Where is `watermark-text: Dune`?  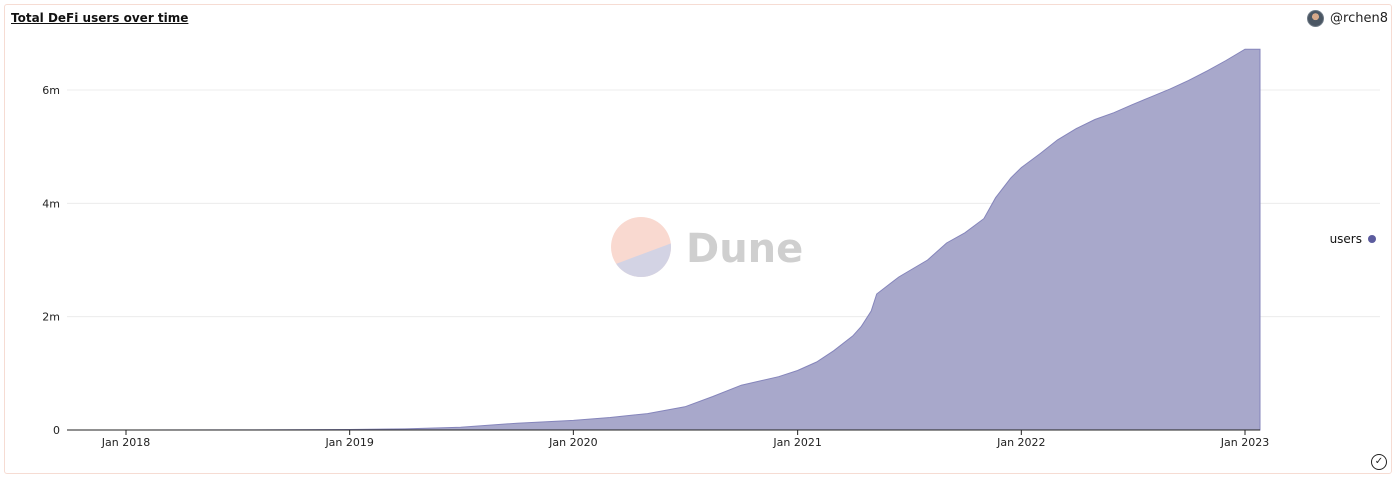
watermark-text: Dune is located at coordinates (744, 249).